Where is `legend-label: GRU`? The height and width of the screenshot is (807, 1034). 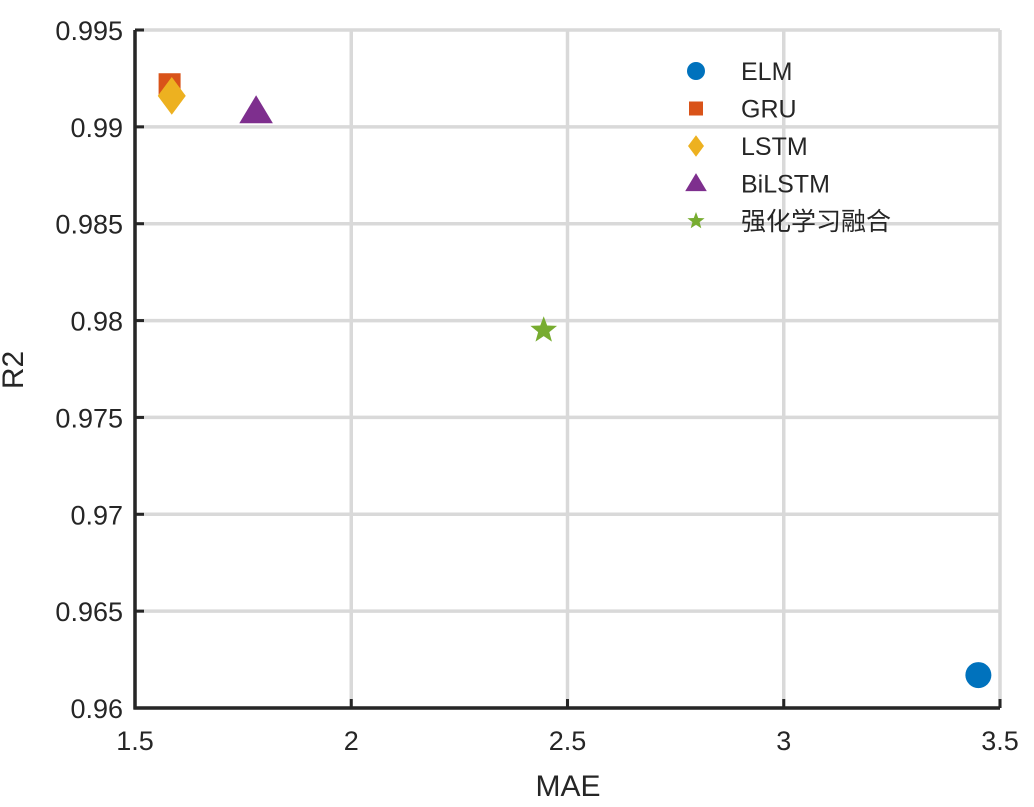
legend-label: GRU is located at coordinates (769, 110).